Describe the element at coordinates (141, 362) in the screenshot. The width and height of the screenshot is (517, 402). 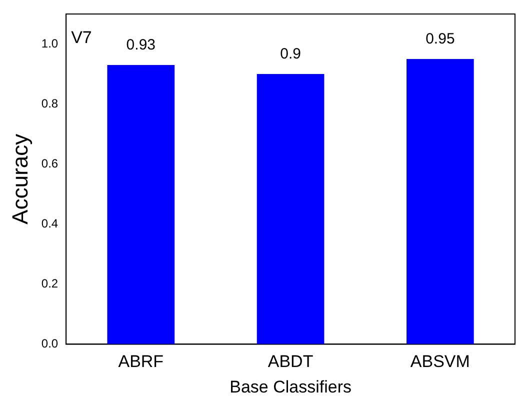
I see `x-tick-label: ABRF` at that location.